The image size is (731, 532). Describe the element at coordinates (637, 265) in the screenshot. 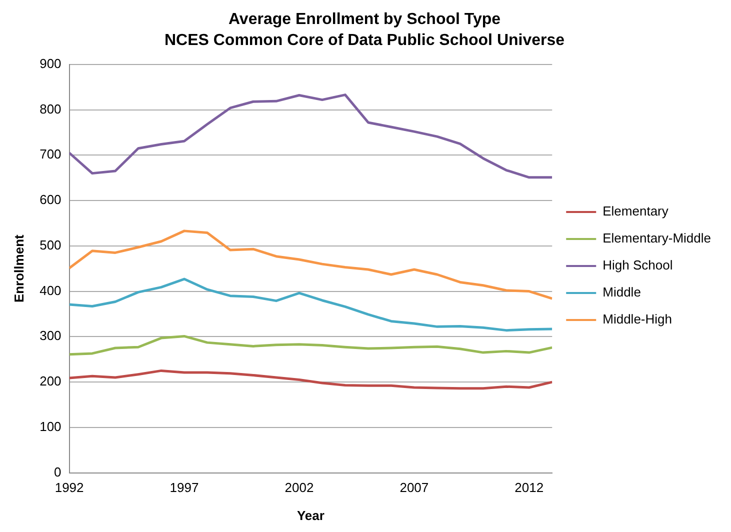

I see `legend-label: High School` at that location.